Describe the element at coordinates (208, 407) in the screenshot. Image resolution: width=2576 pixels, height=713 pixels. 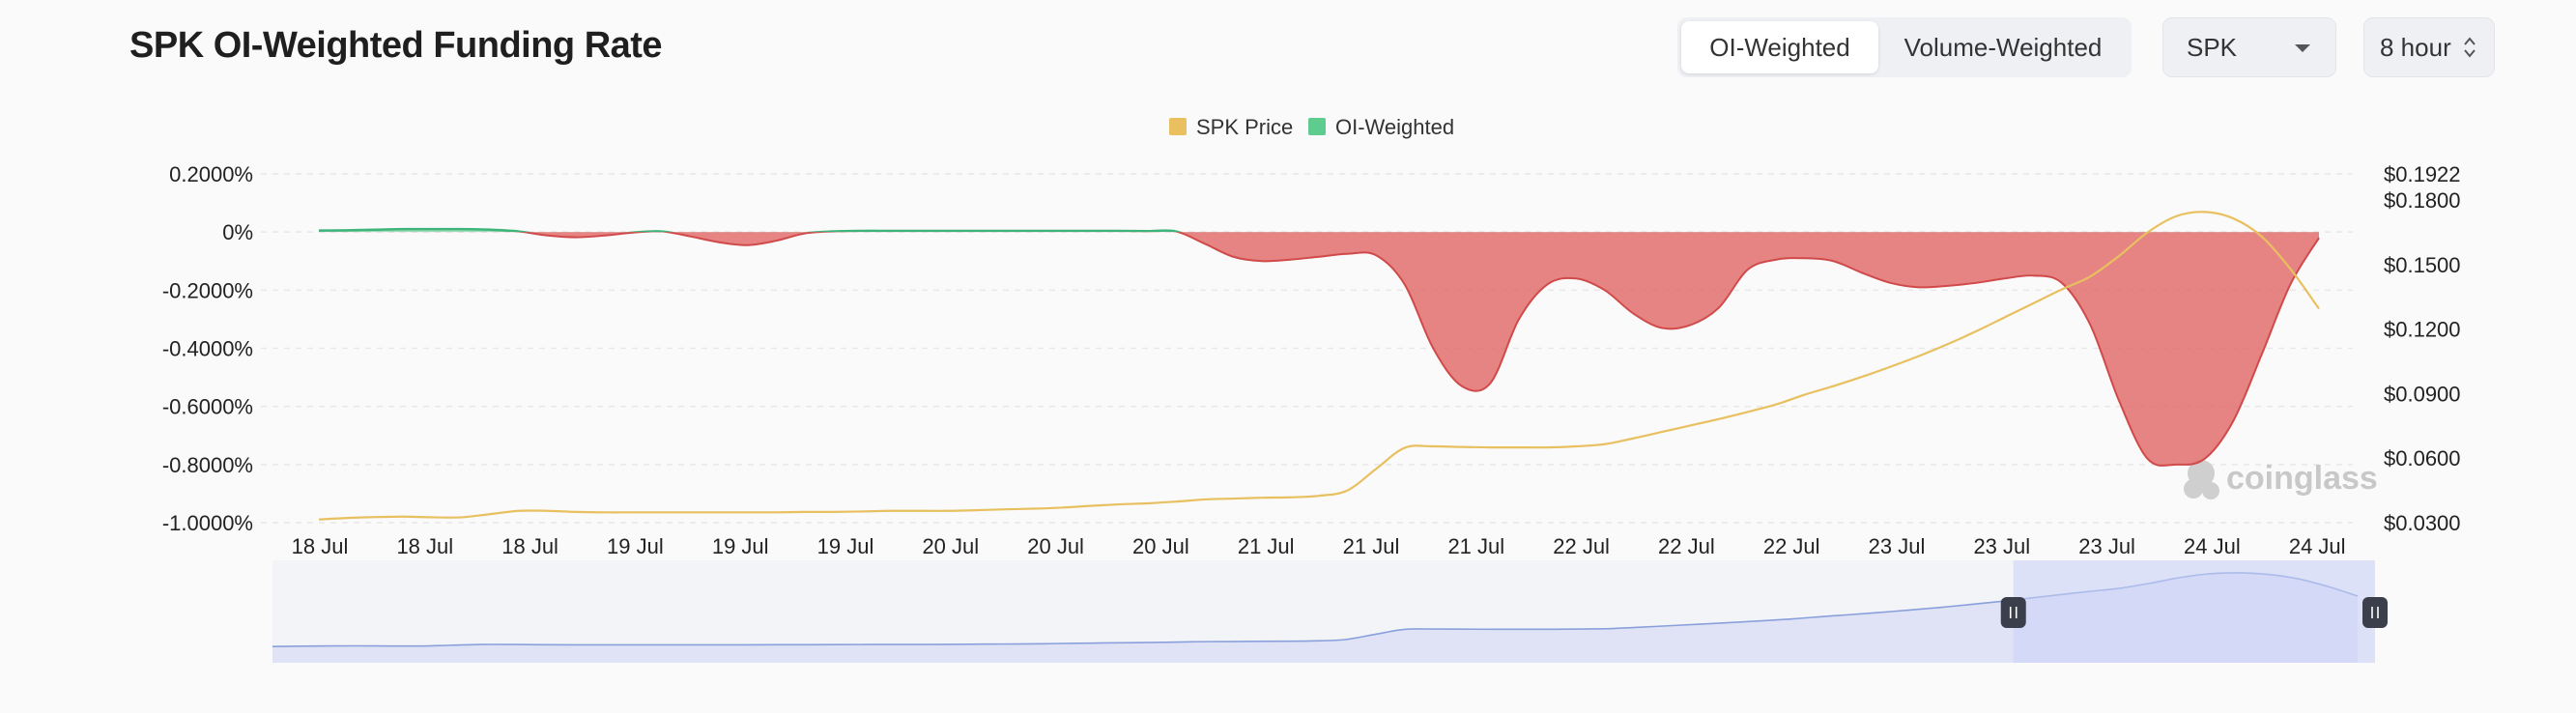
I see `left-tick-label: -0.6000%` at that location.